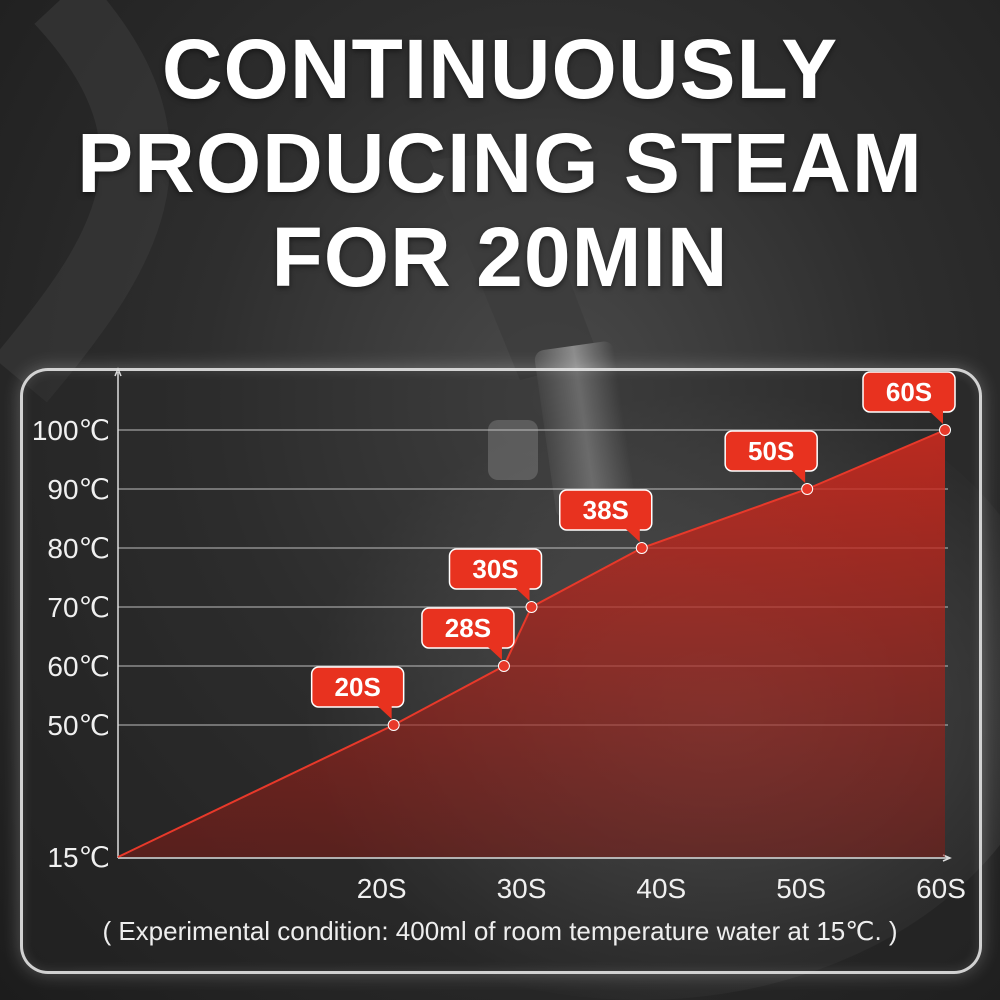 Image resolution: width=1000 pixels, height=1000 pixels. Describe the element at coordinates (661, 888) in the screenshot. I see `x-tick-label-40: 40S` at that location.